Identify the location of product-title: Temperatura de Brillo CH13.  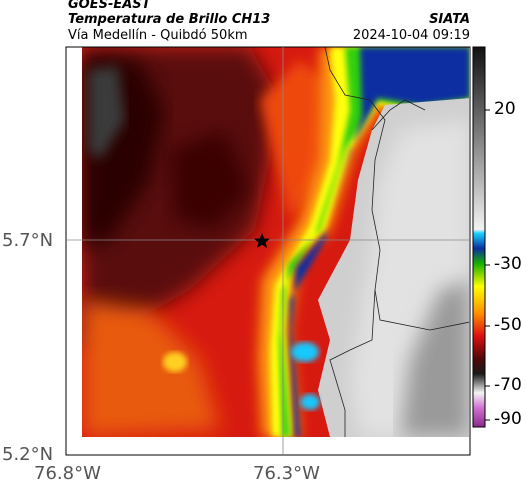
(169, 19).